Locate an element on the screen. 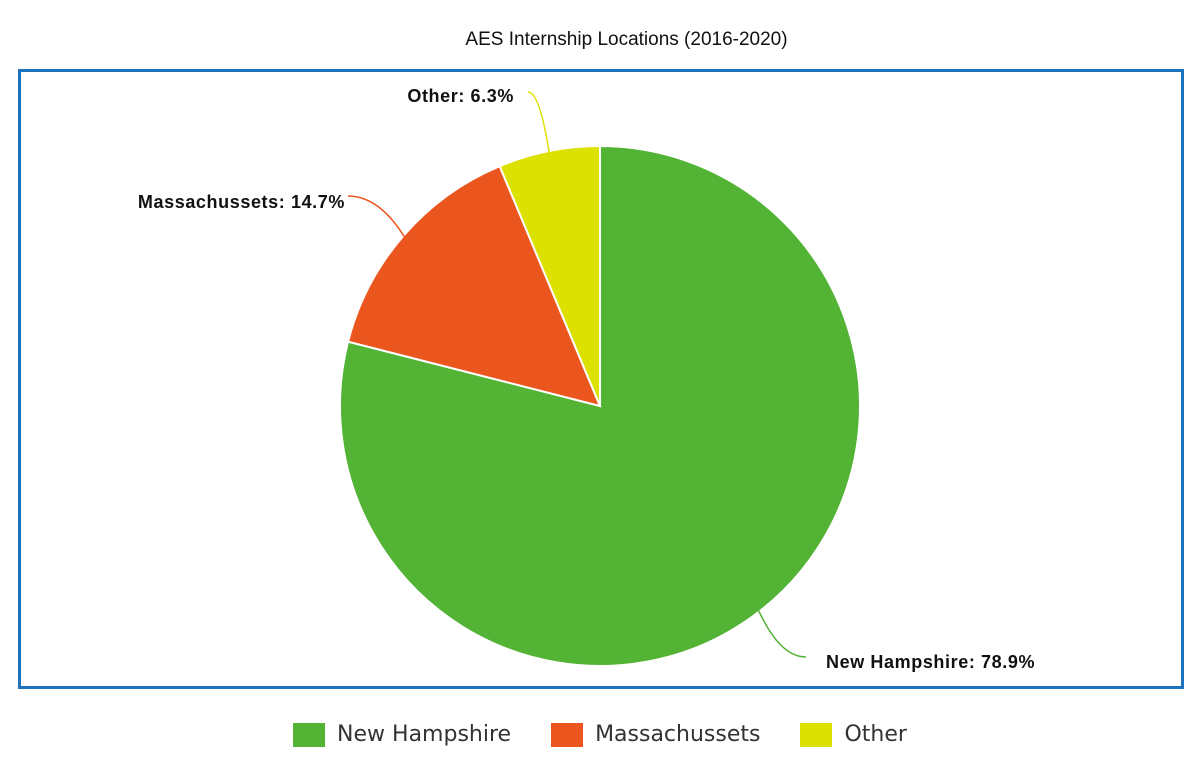 The width and height of the screenshot is (1200, 775). leader-line-new-hampshire is located at coordinates (782, 633).